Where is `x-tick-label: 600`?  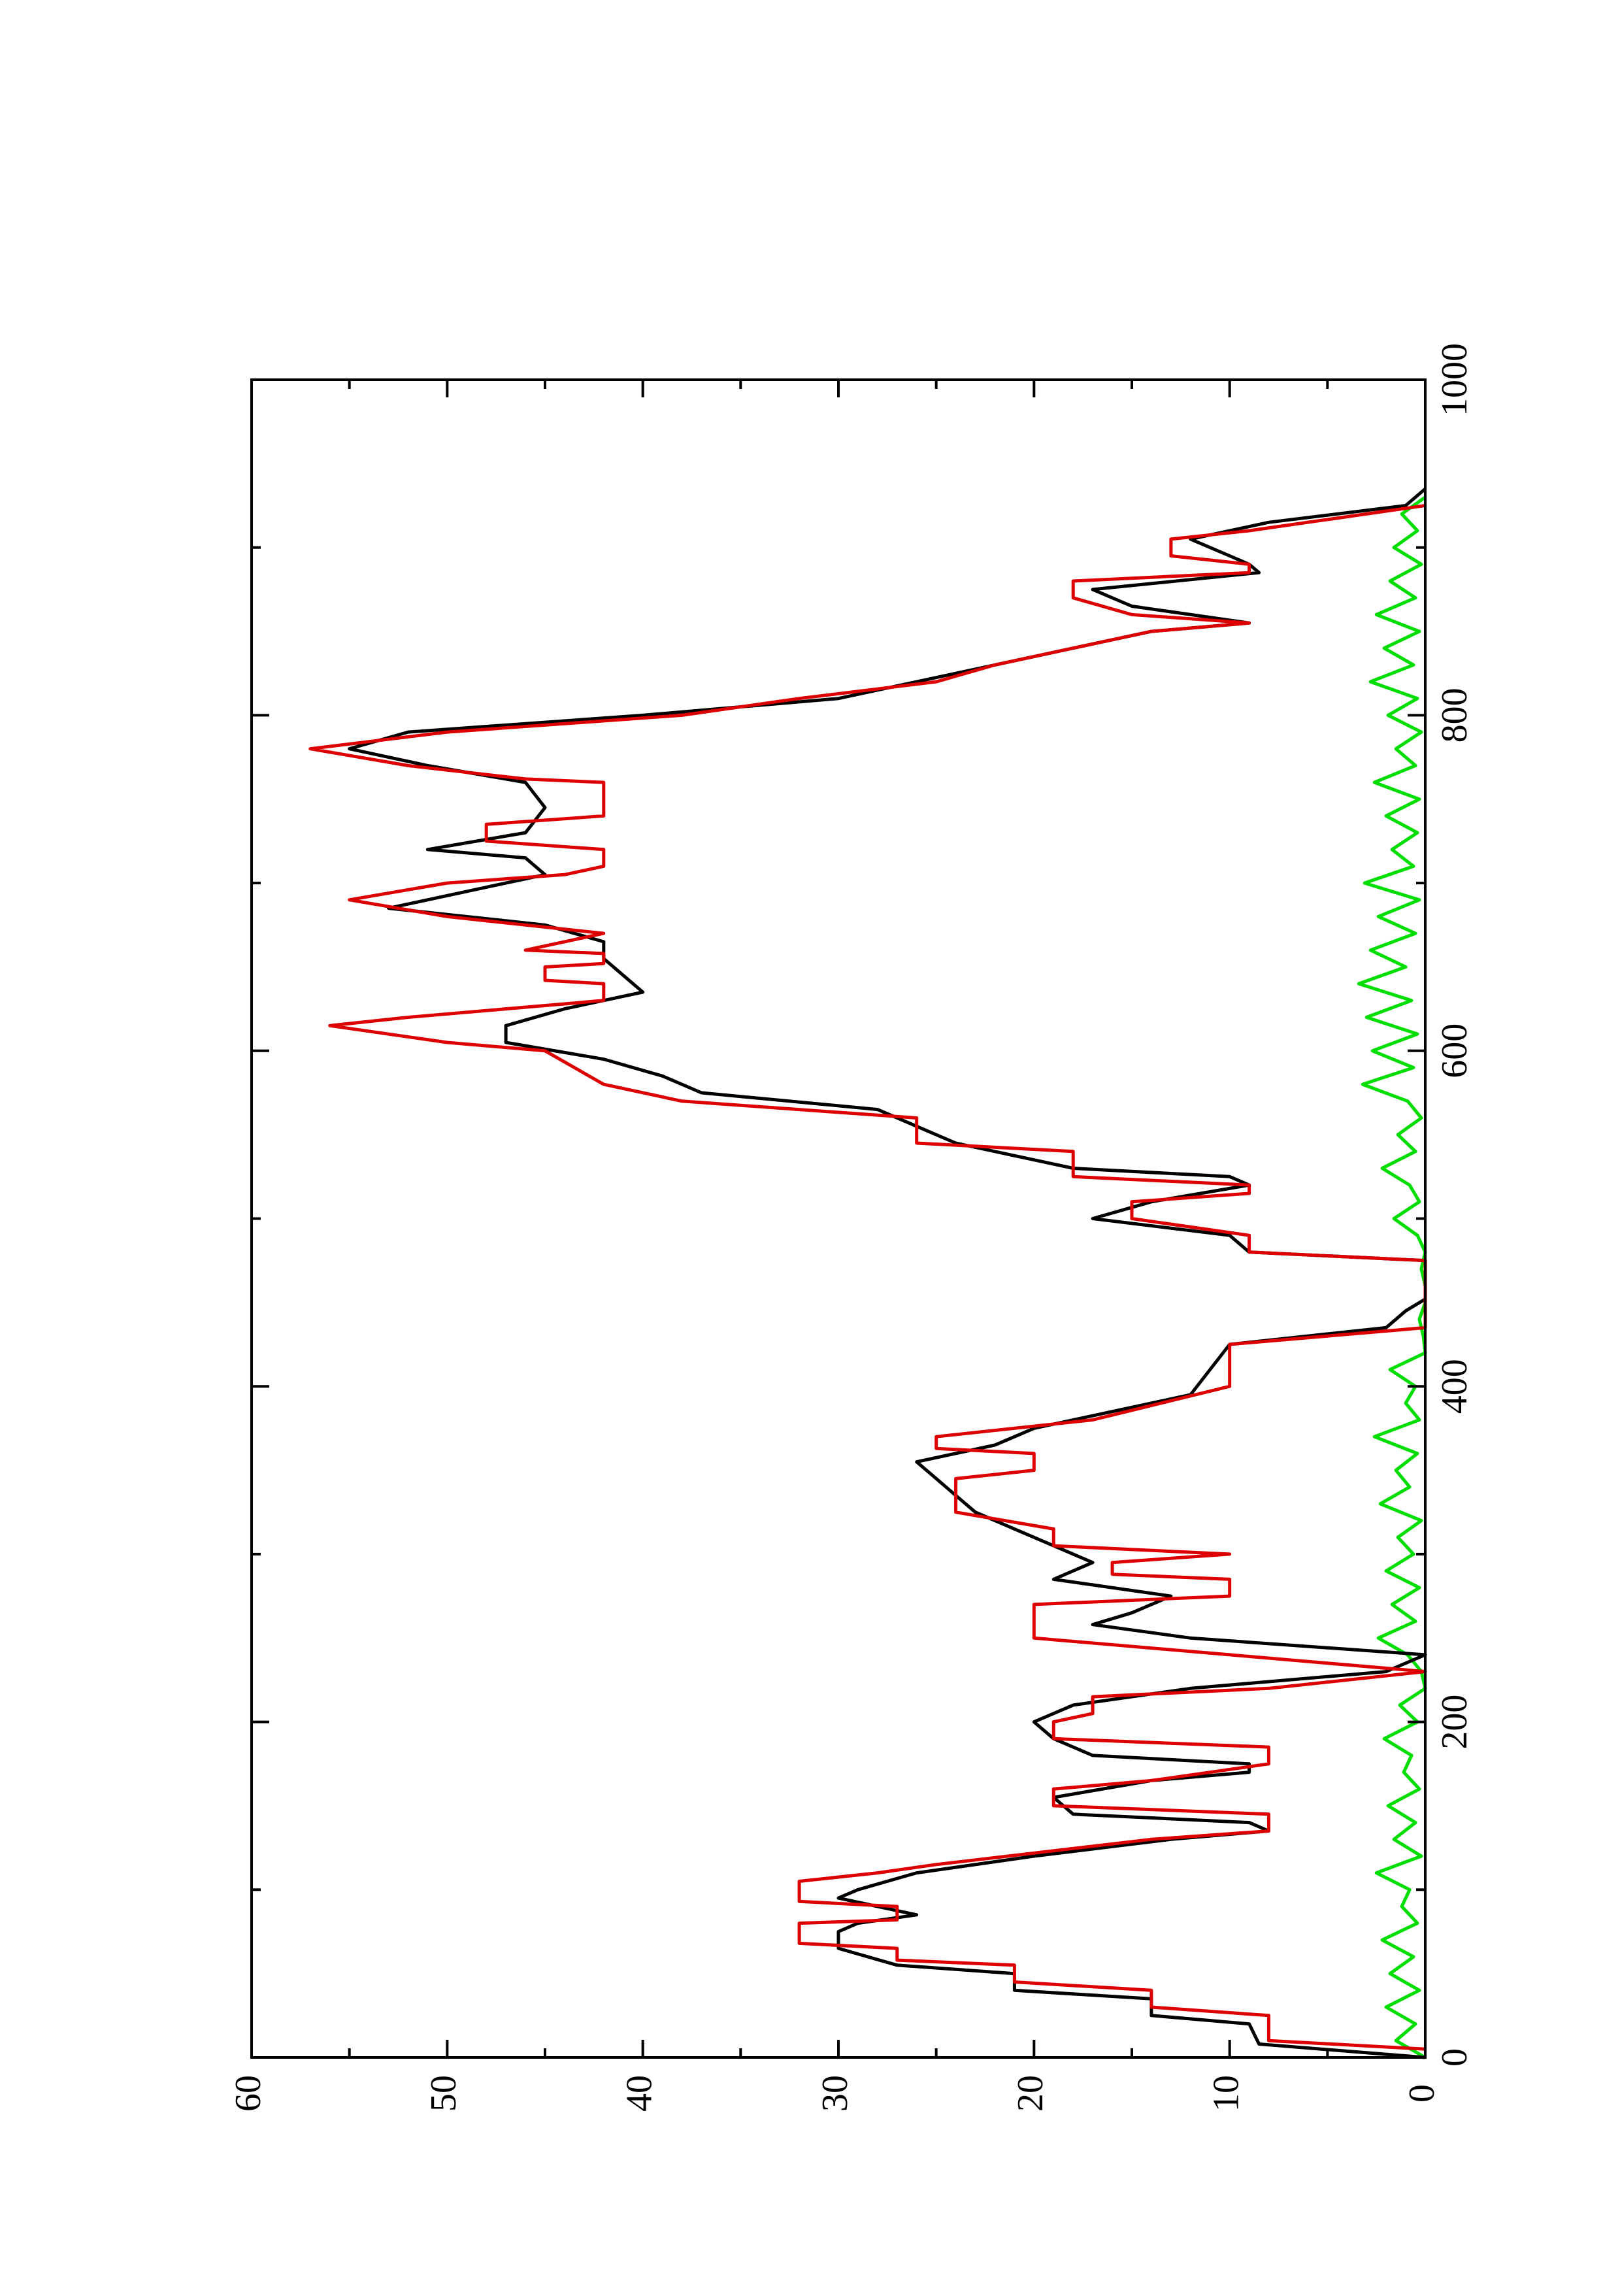 x-tick-label: 600 is located at coordinates (1454, 1050).